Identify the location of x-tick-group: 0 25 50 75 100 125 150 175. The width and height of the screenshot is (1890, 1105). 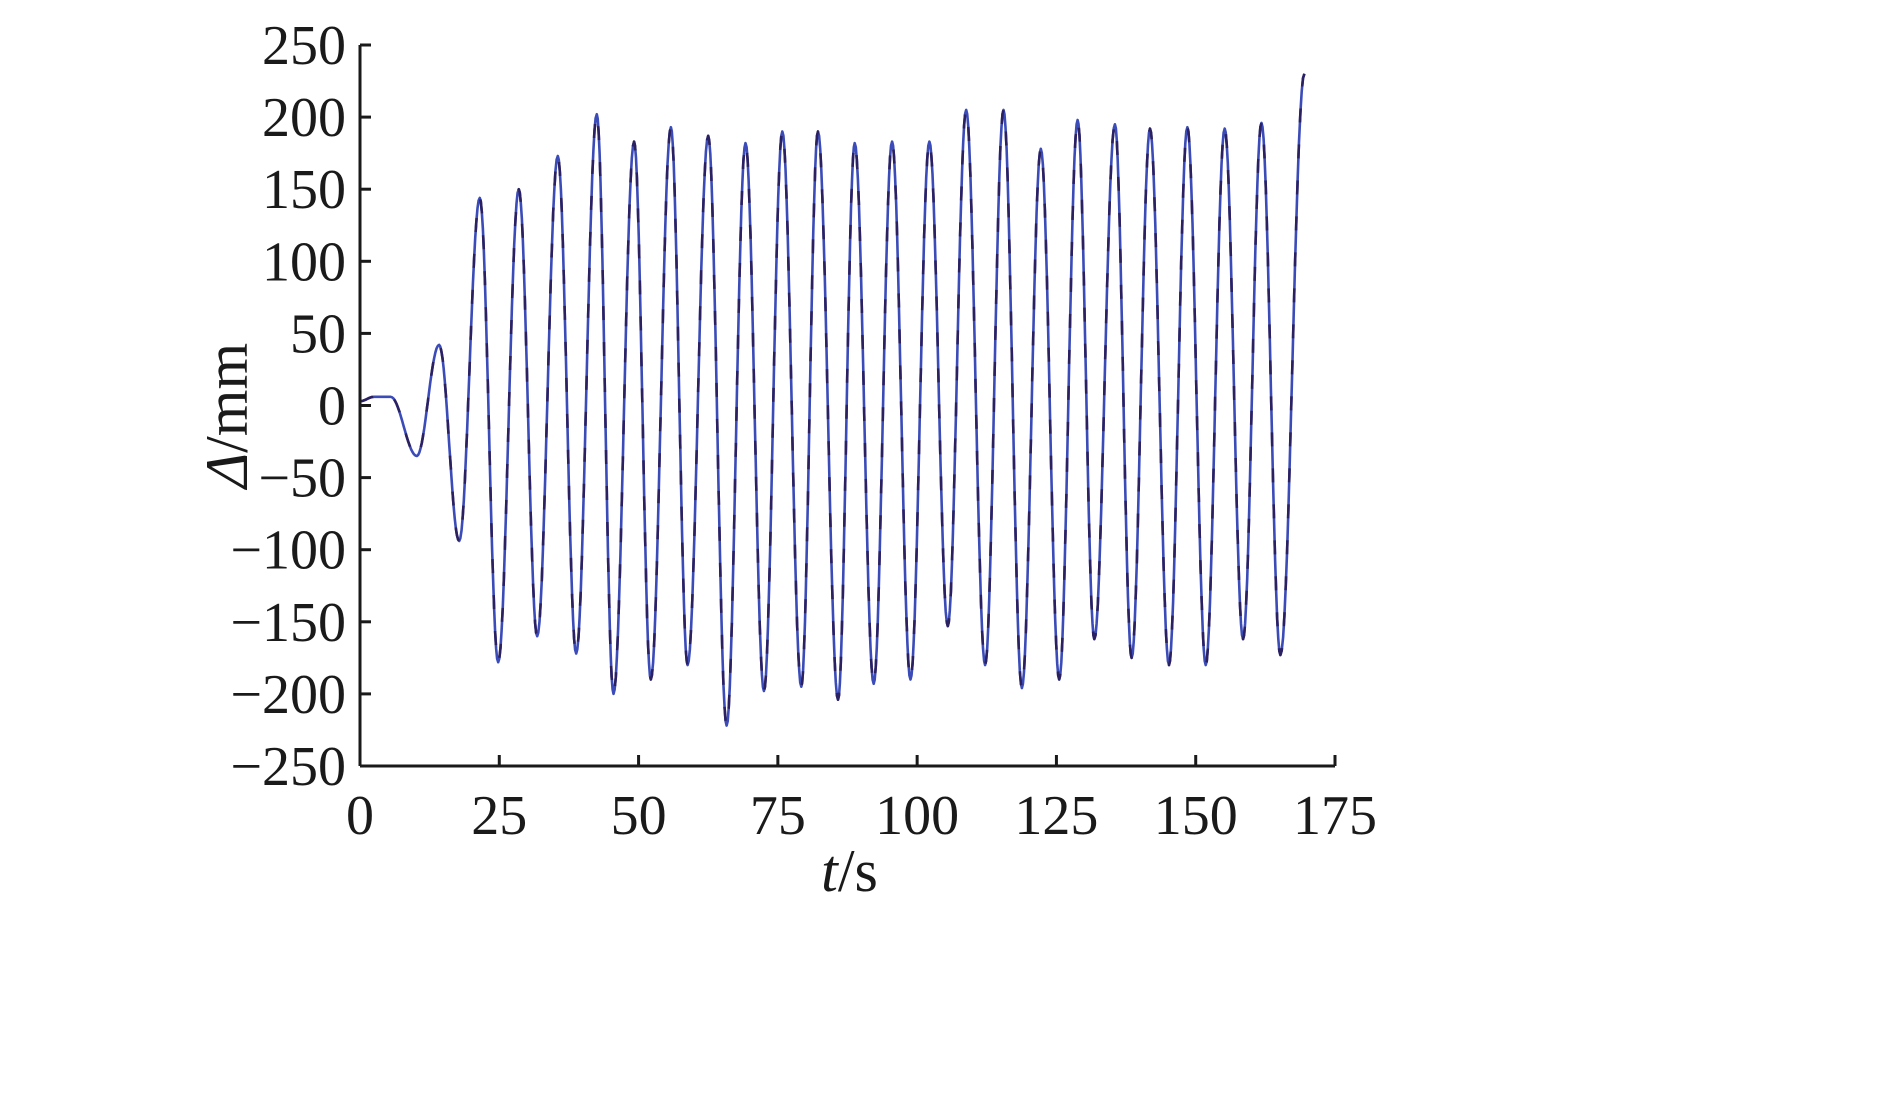
(861, 801).